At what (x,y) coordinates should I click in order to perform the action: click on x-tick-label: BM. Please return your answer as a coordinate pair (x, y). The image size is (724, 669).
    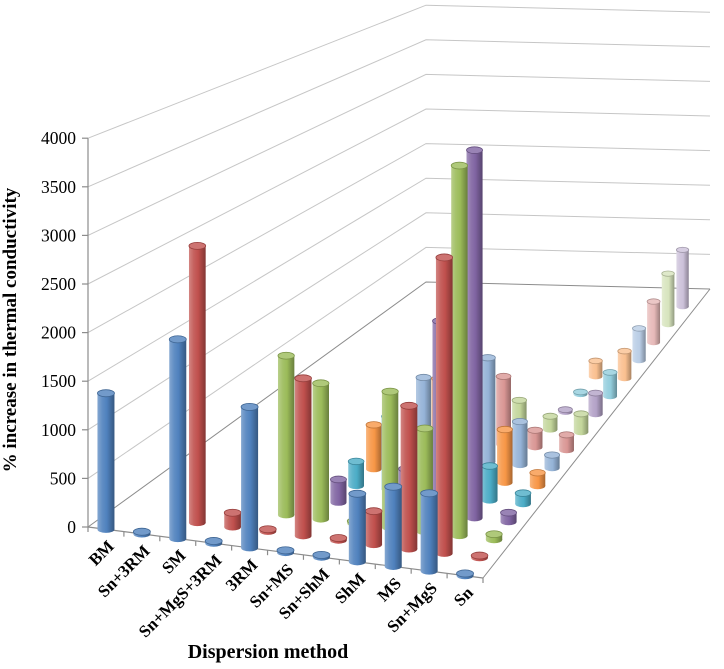
    Looking at the image, I should click on (101, 553).